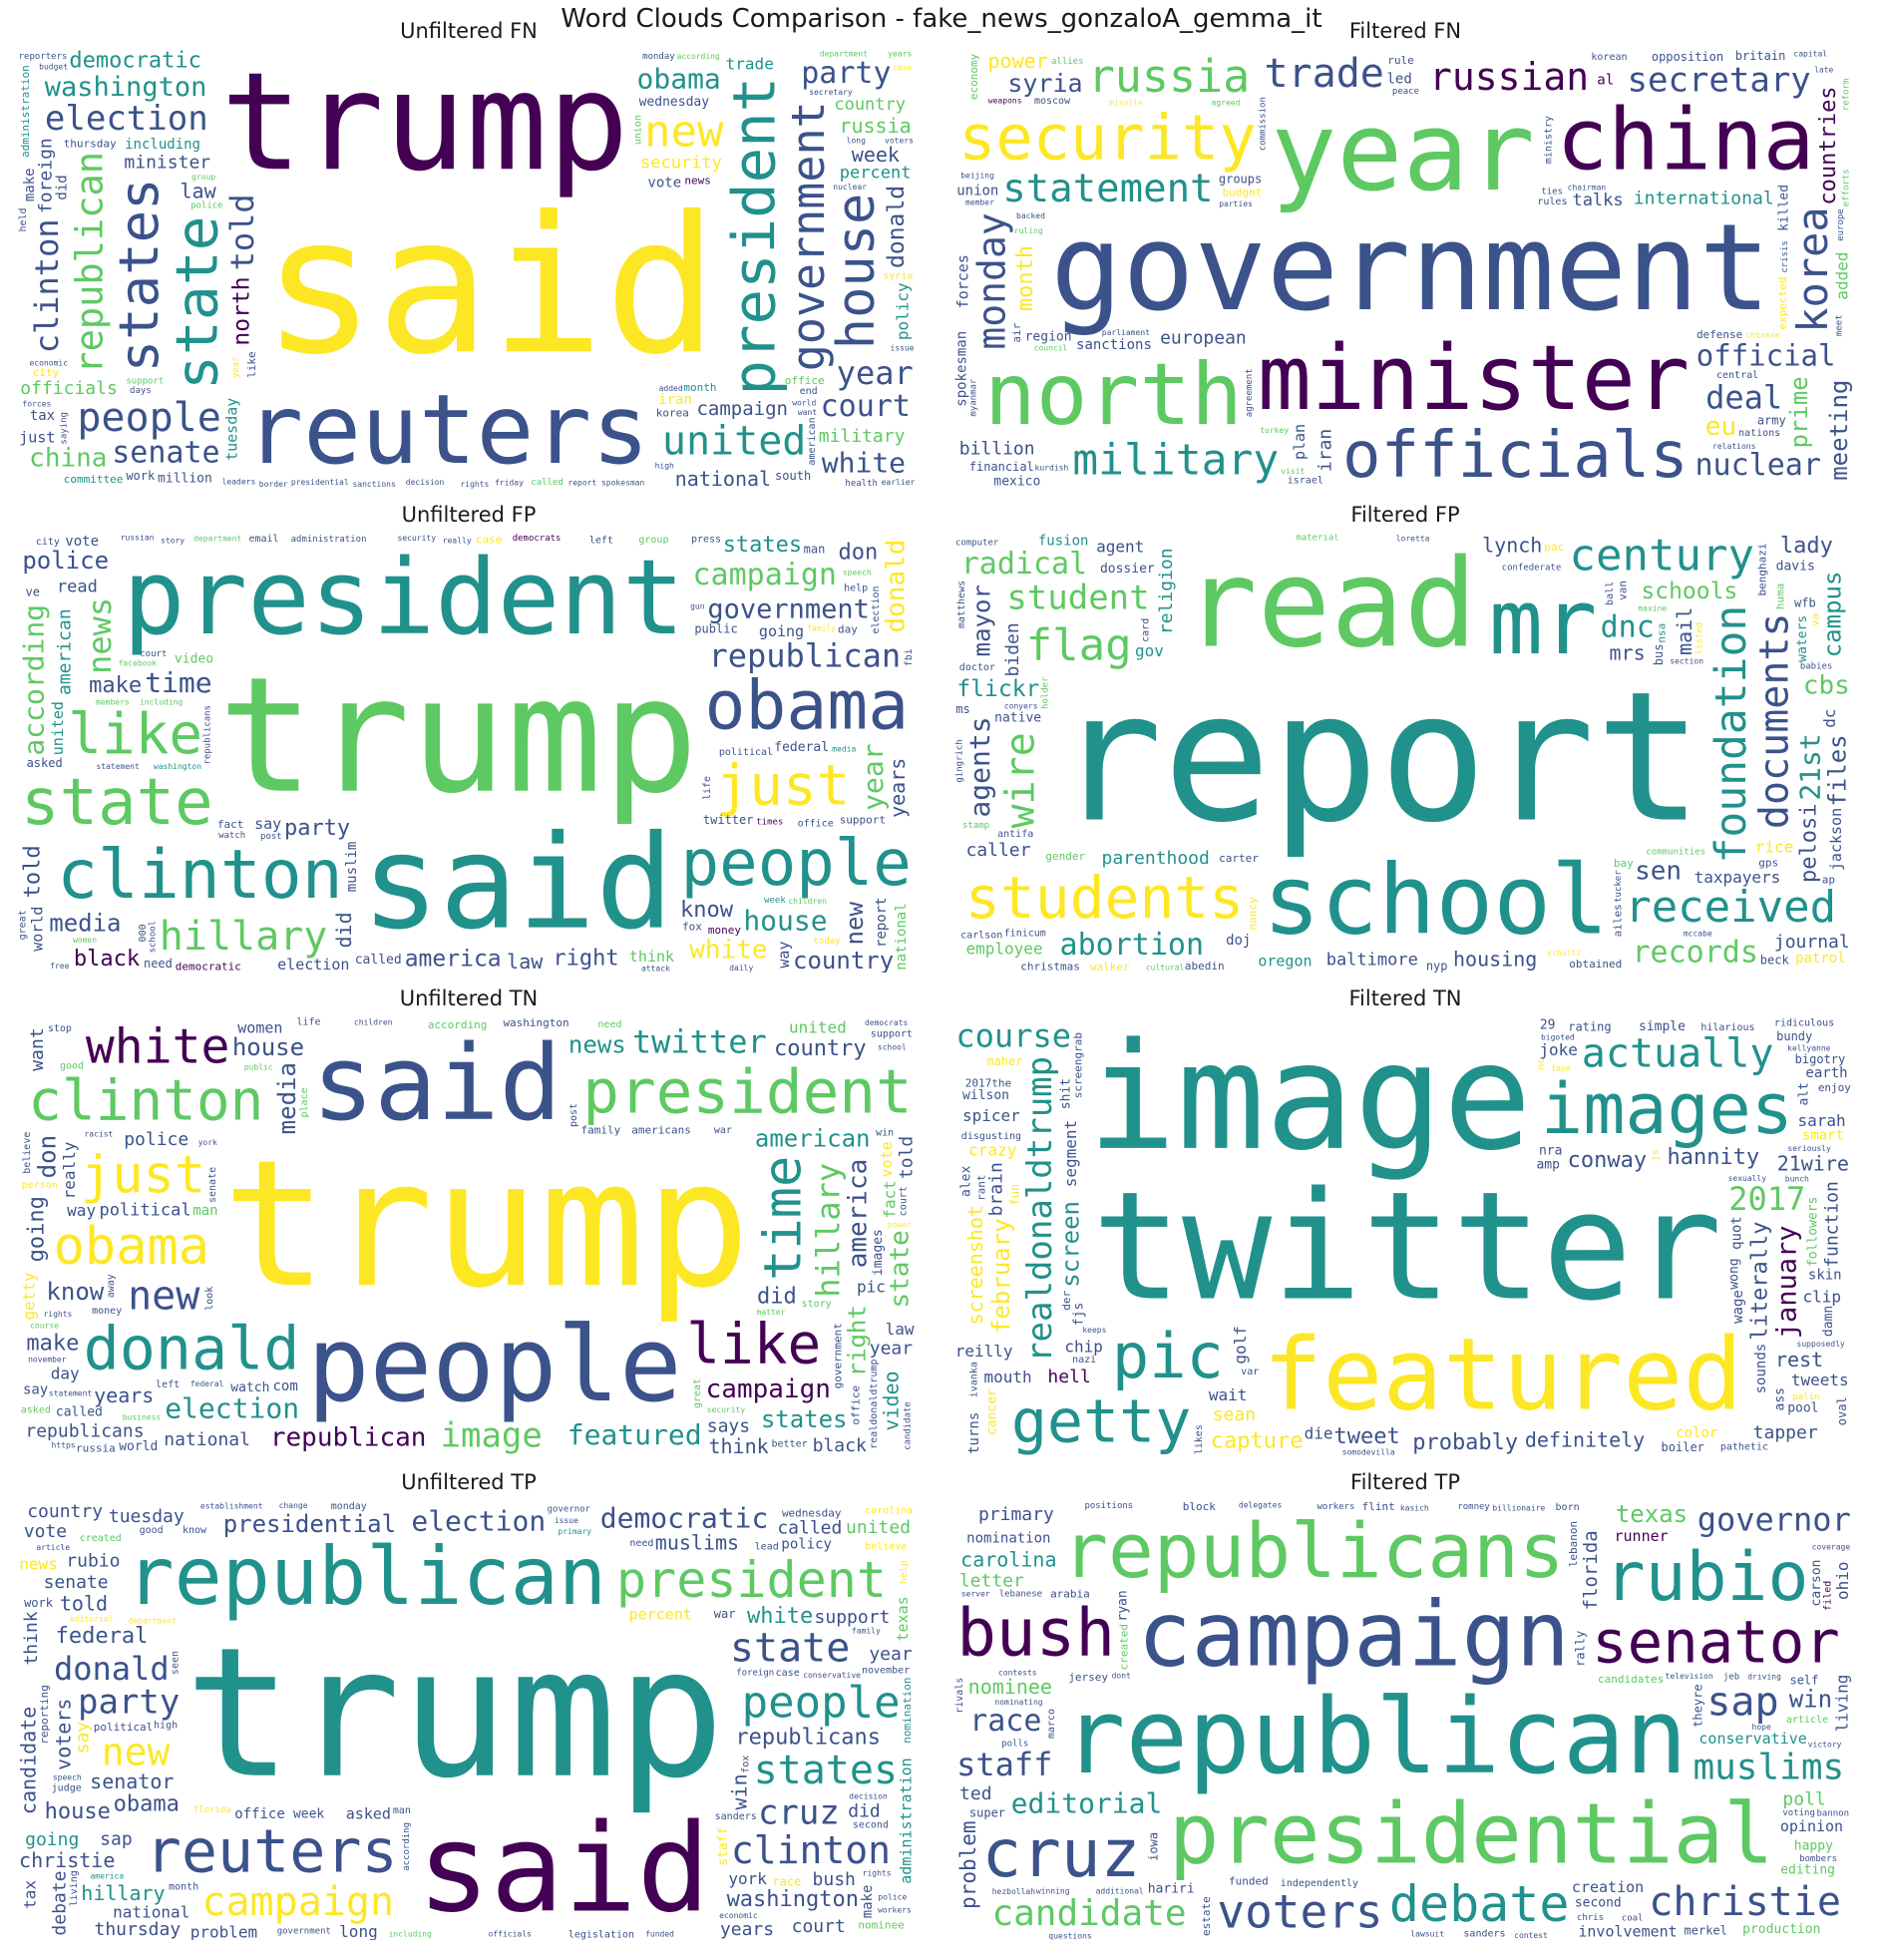 This screenshot has height=1960, width=1883. Describe the element at coordinates (1250, 1372) in the screenshot. I see `word-var: var` at that location.